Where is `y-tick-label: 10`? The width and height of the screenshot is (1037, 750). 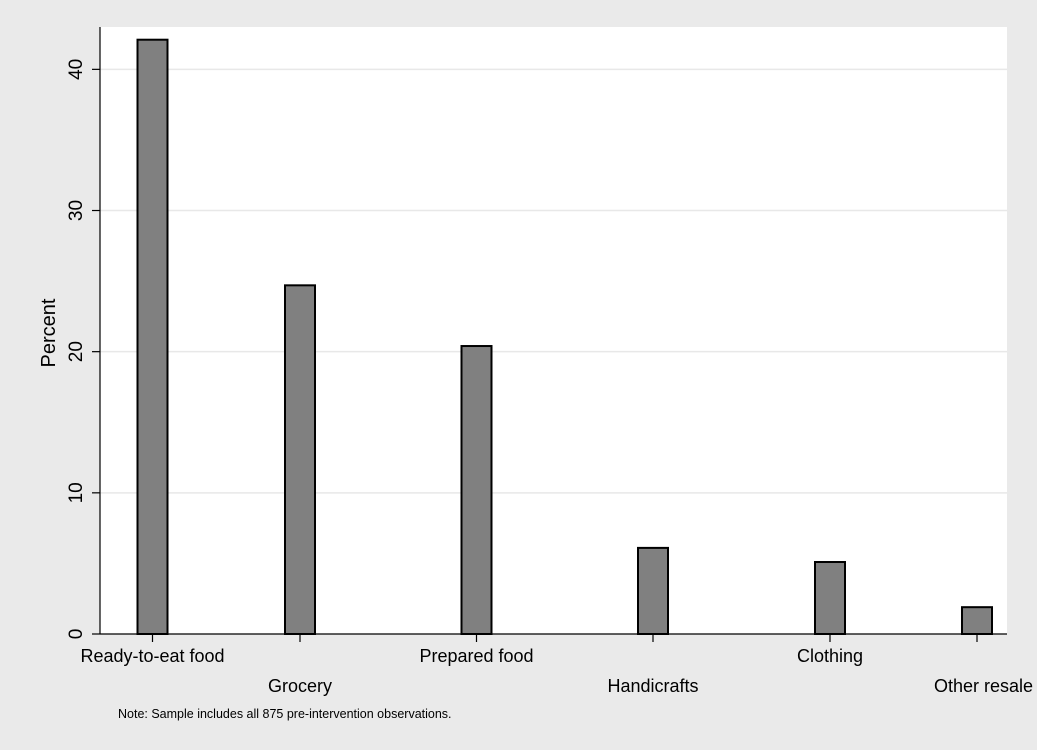
y-tick-label: 10 is located at coordinates (76, 492).